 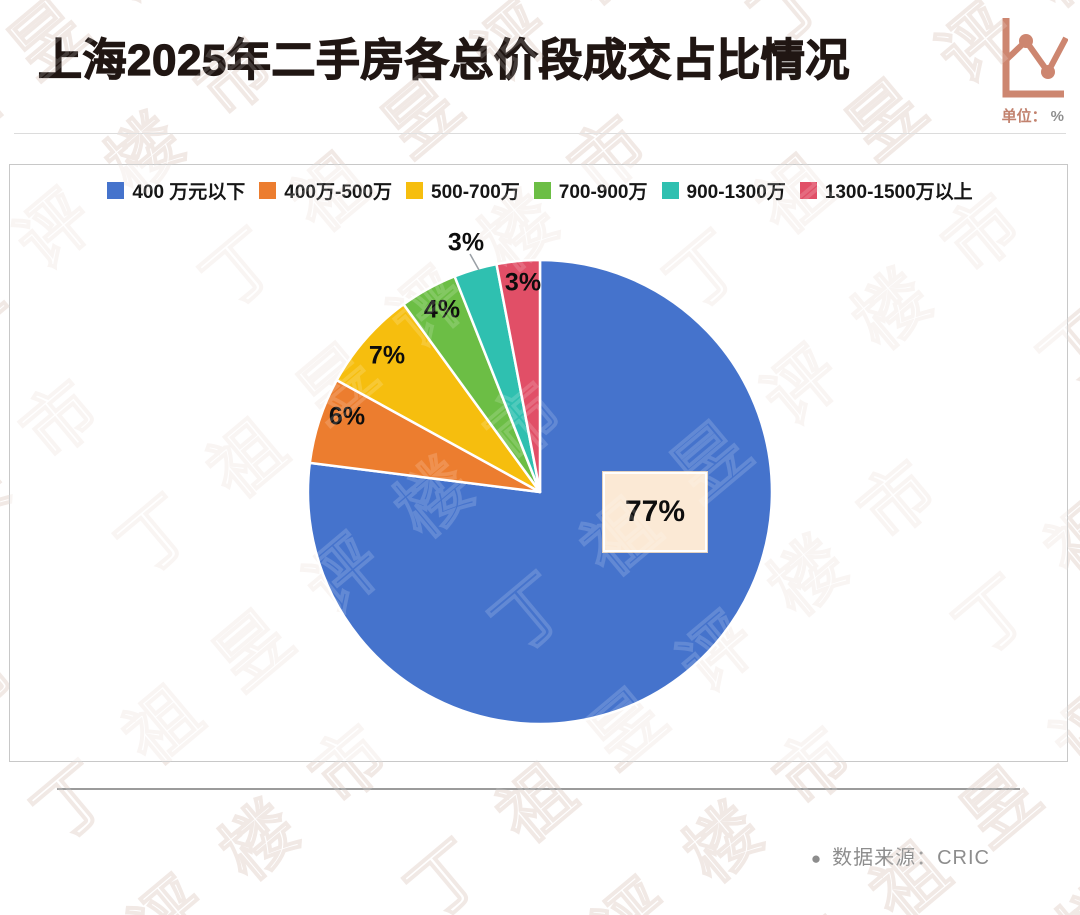 I want to click on legend-label: 1300-1500万以上, so click(x=898, y=192).